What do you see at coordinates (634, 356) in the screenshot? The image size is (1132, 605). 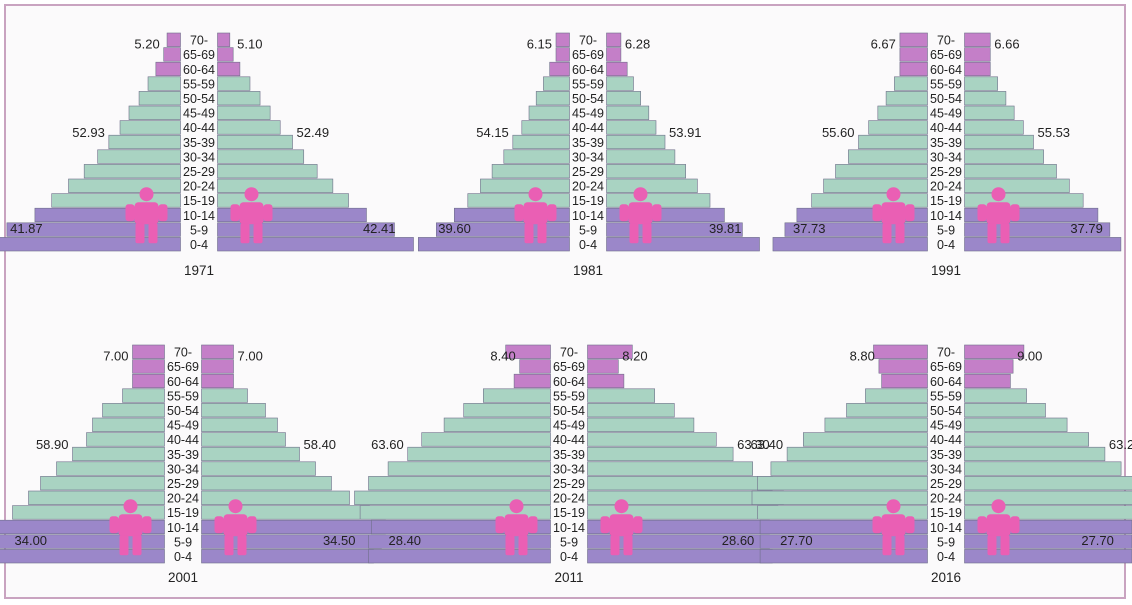 I see `elderly-share-right-label: 8.20` at bounding box center [634, 356].